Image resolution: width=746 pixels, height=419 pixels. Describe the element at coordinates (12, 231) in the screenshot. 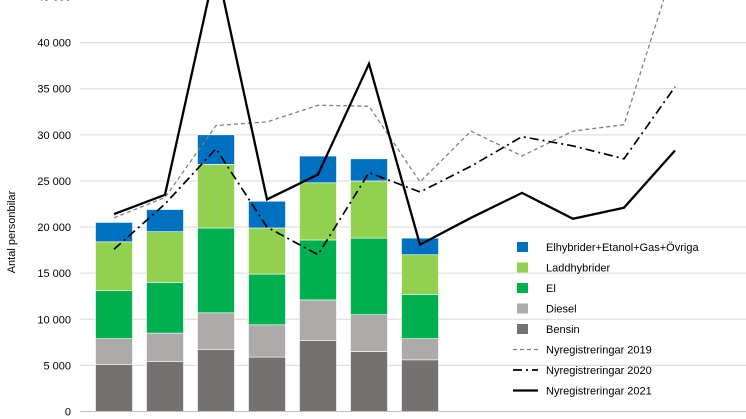

I see `y-axis-label: Antal personbilar` at that location.